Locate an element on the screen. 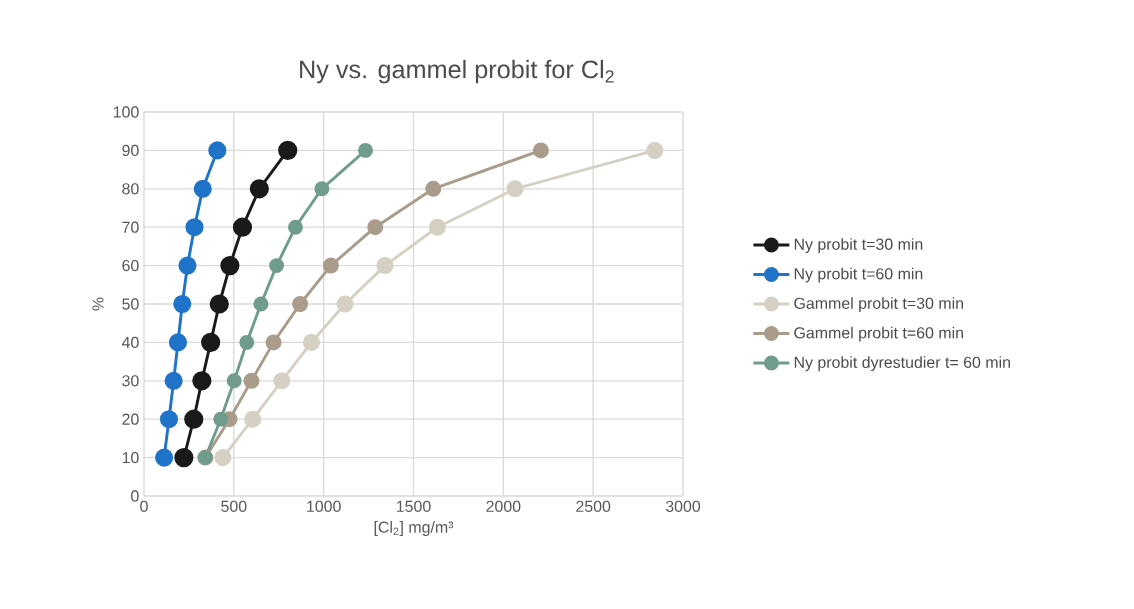 This screenshot has height=609, width=1134. y-tick-label: 0 is located at coordinates (135, 496).